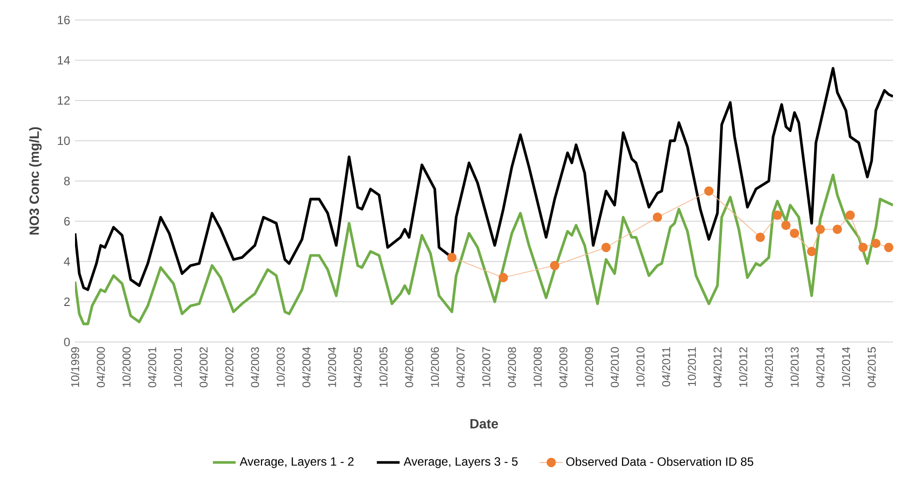  I want to click on x-tick-label: 04/2008, so click(512, 367).